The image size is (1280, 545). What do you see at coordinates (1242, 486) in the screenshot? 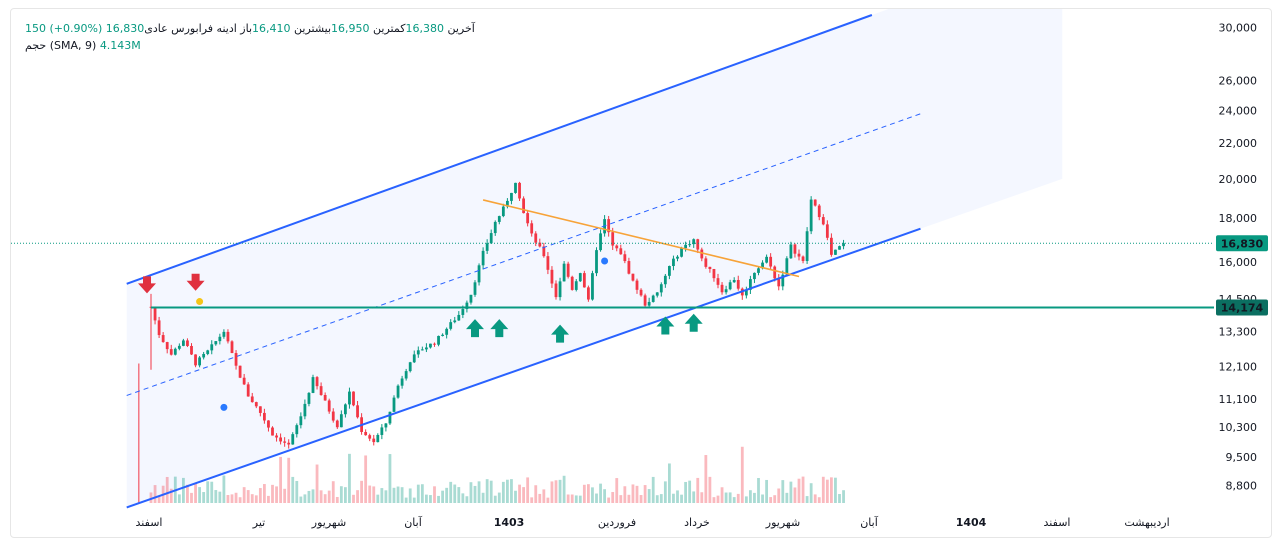
I see `y-tick-label: 8,800` at bounding box center [1242, 486].